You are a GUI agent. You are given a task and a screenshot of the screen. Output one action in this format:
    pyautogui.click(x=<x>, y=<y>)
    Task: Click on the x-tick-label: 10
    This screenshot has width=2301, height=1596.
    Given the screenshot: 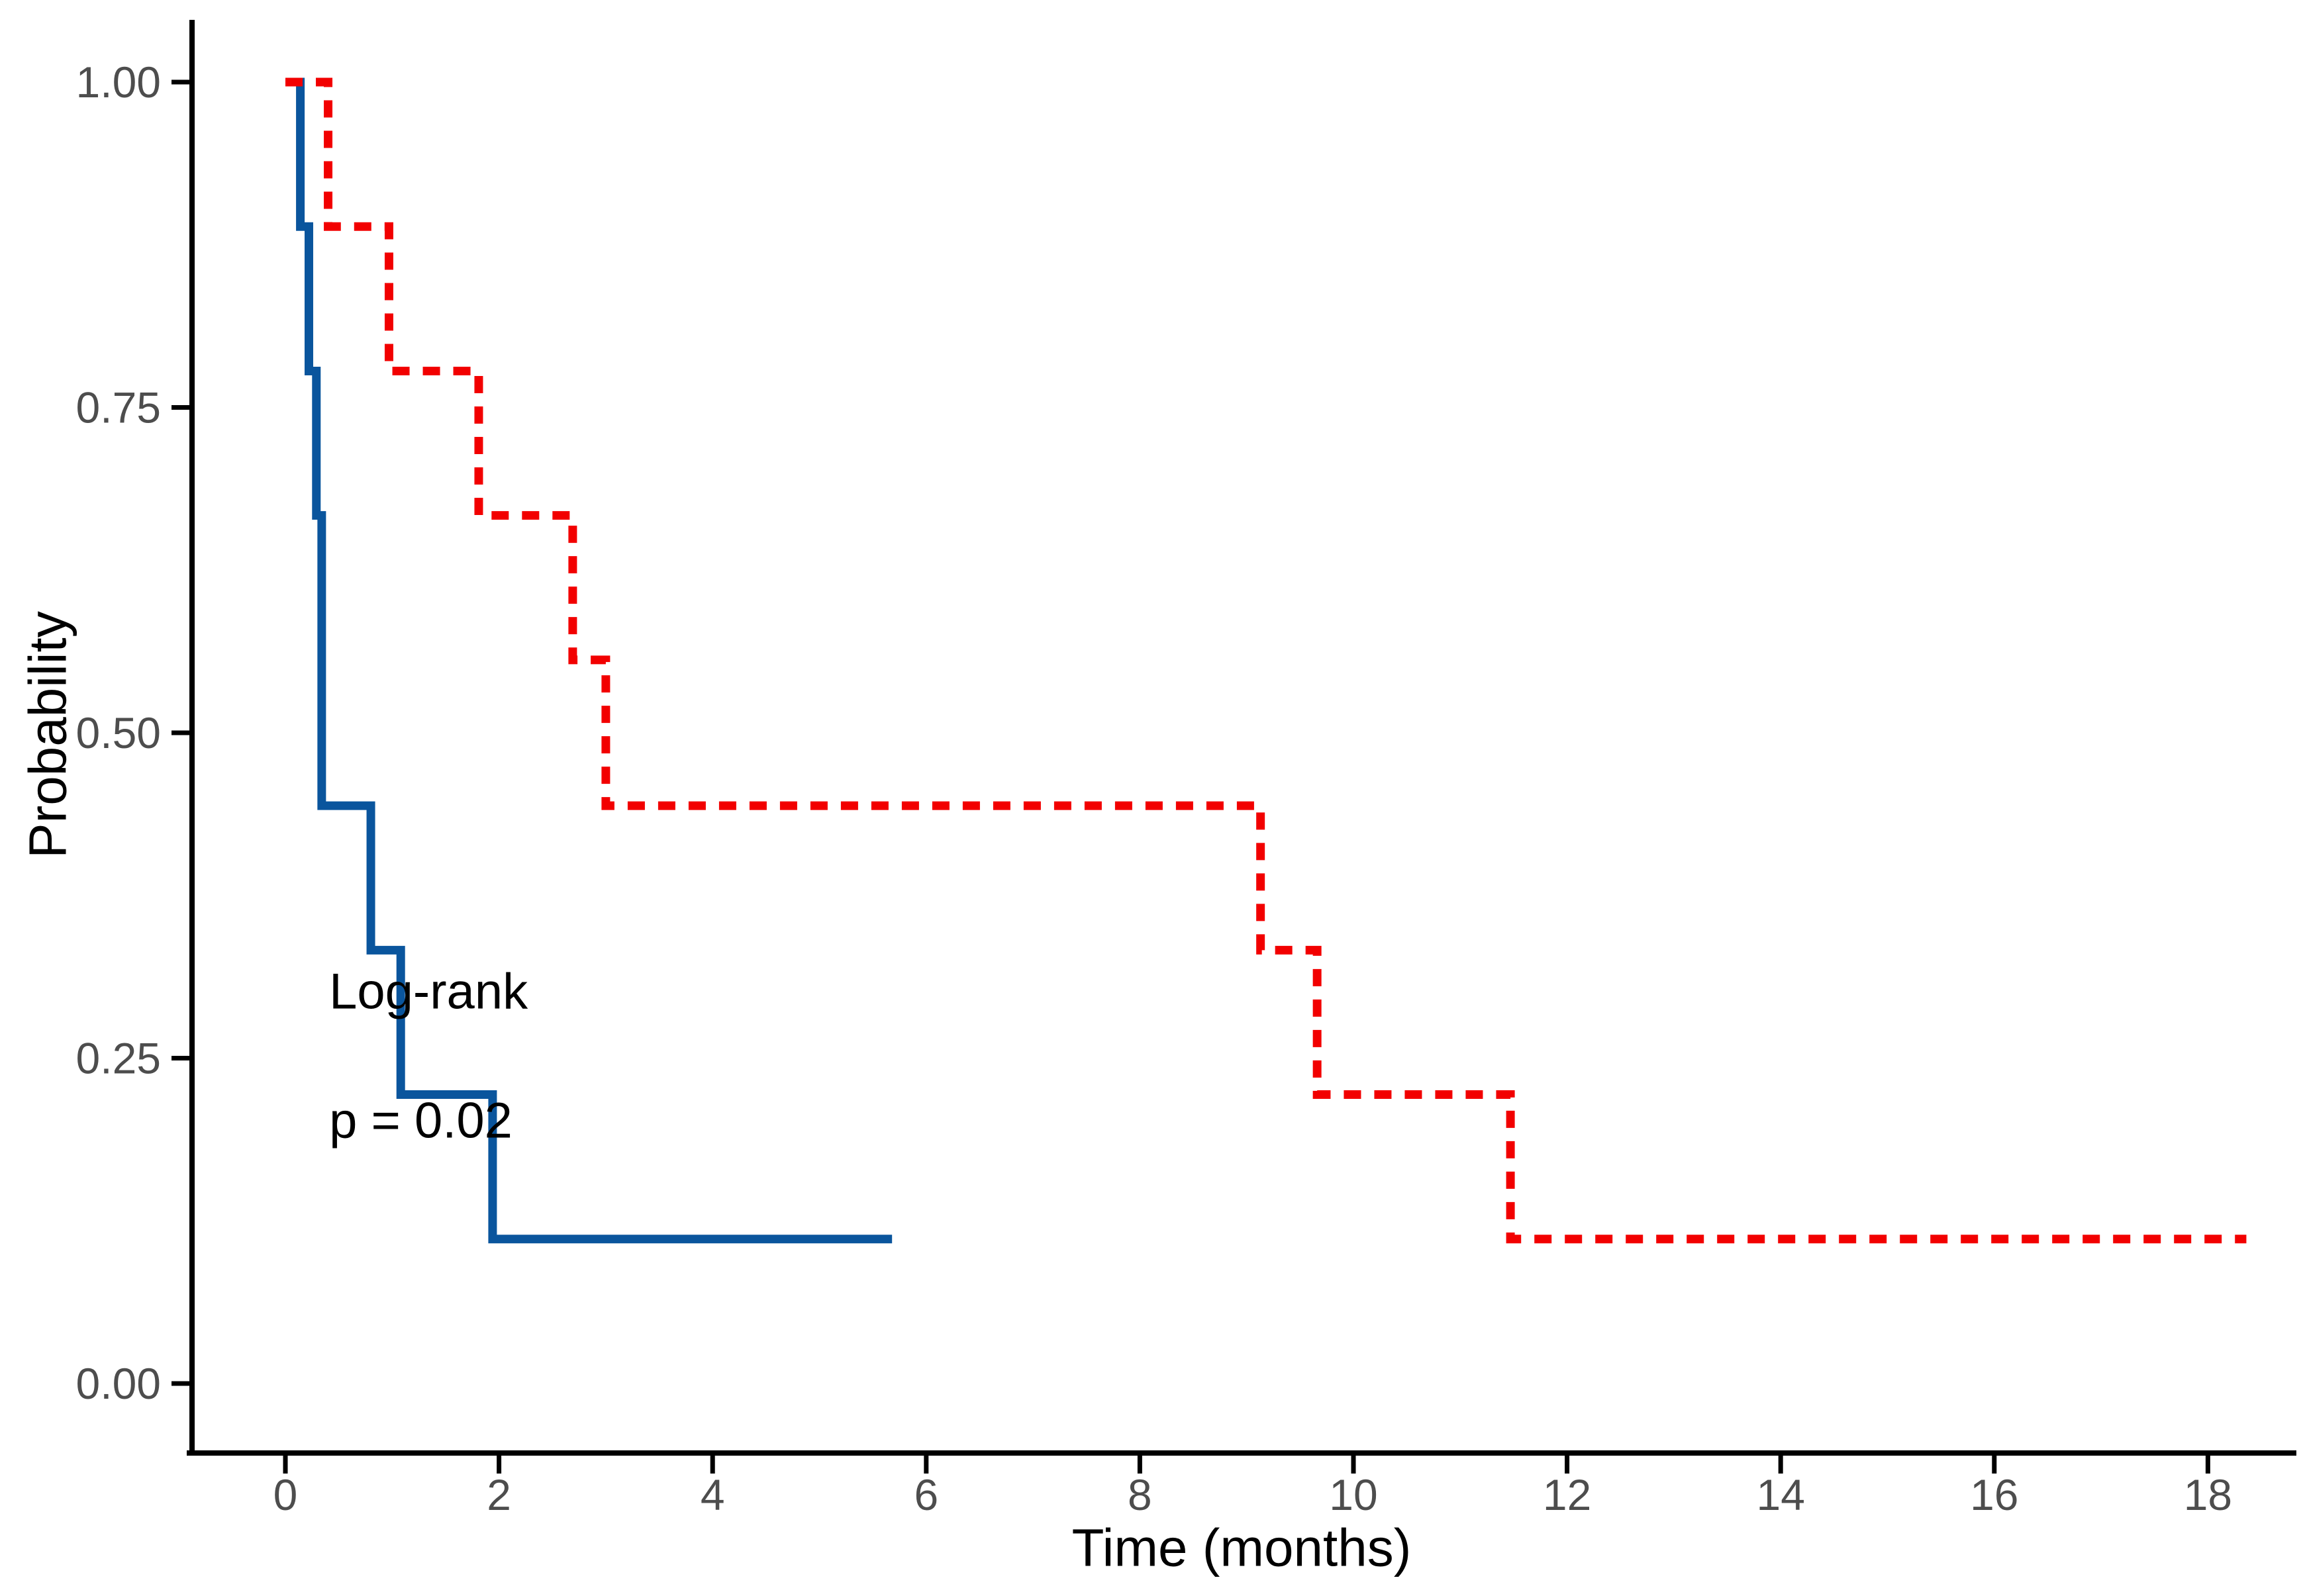 What is the action you would take?
    pyautogui.click(x=1353, y=1494)
    